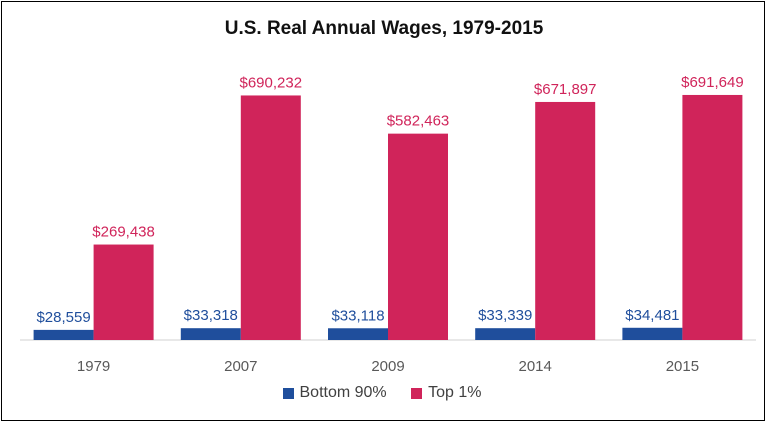  What do you see at coordinates (63, 317) in the screenshot?
I see `data-label-bottom-90-1979: $28,559` at bounding box center [63, 317].